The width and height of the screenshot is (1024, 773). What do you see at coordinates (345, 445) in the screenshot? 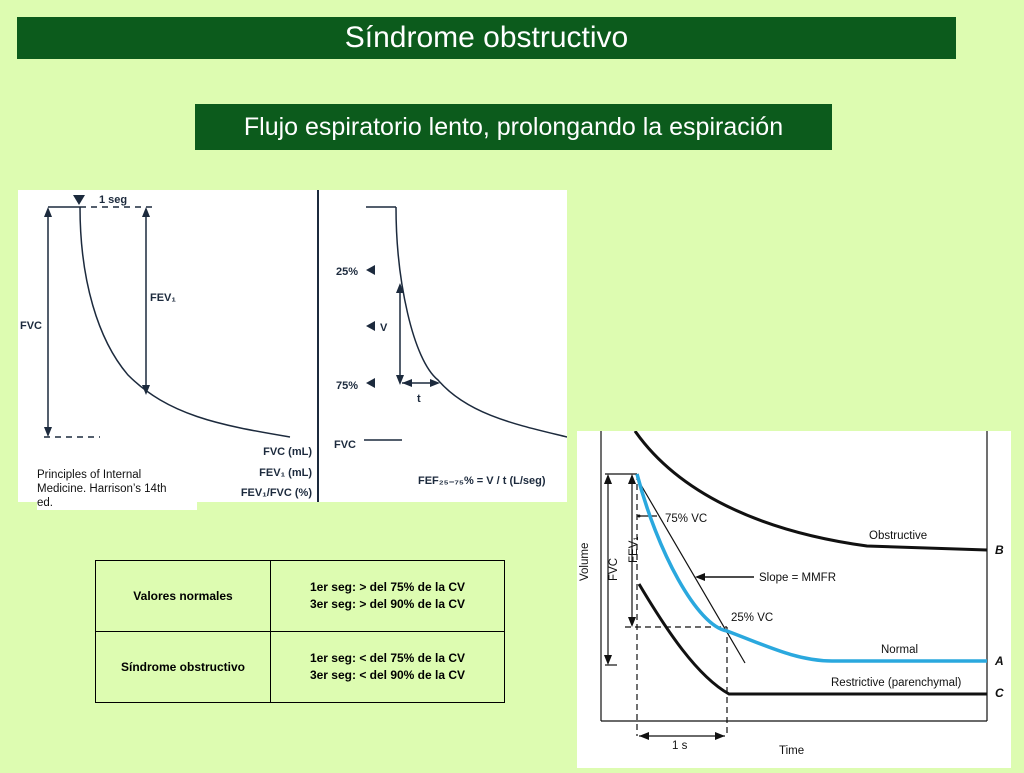
I see `fvc-right-label: FVC` at bounding box center [345, 445].